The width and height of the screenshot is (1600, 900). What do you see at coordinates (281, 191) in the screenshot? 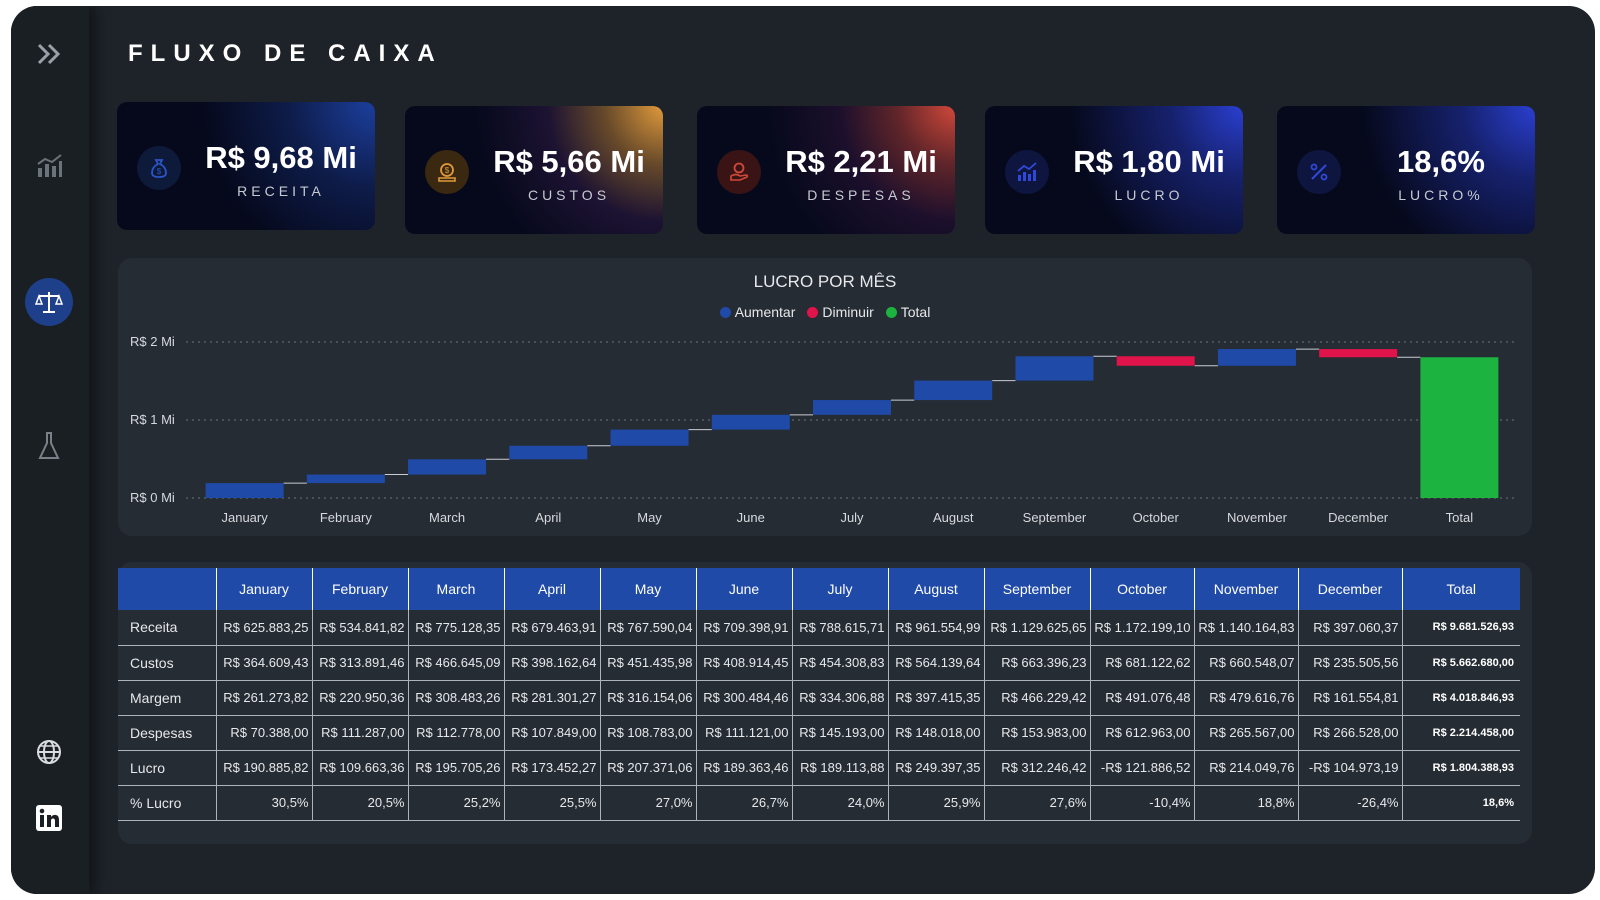
I see `kpi-label: RECEITA` at bounding box center [281, 191].